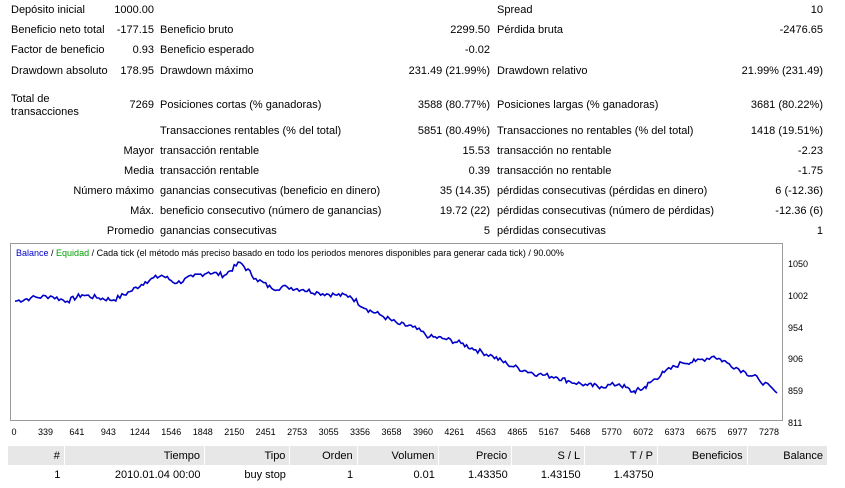 The image size is (845, 488). I want to click on x-tick-label: 1848, so click(202, 432).